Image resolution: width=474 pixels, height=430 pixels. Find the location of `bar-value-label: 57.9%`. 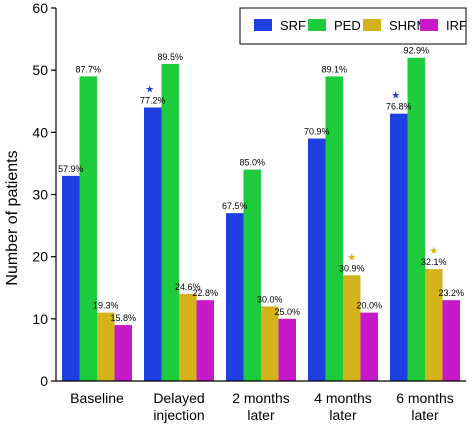

bar-value-label: 57.9% is located at coordinates (71, 169).